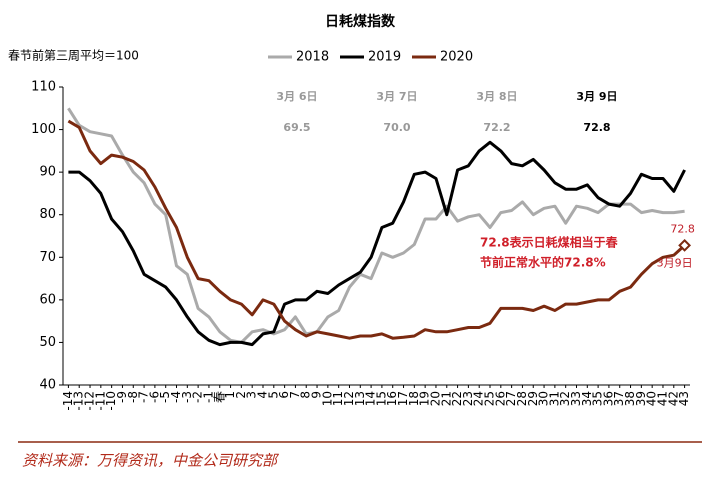 Image resolution: width=720 pixels, height=504 pixels. What do you see at coordinates (554, 398) in the screenshot?
I see `x-tick-label: 31` at bounding box center [554, 398].